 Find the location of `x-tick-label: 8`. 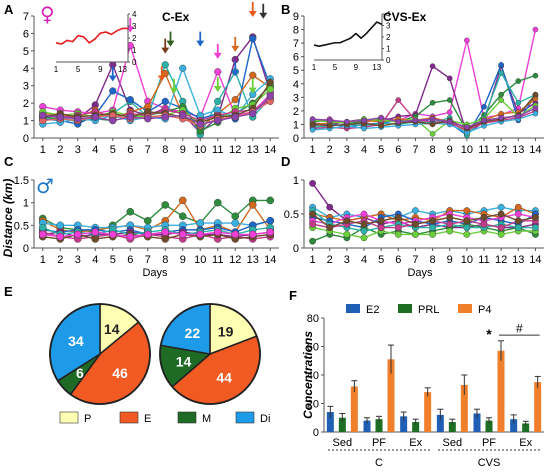

x-tick-label: 8 is located at coordinates (165, 150).